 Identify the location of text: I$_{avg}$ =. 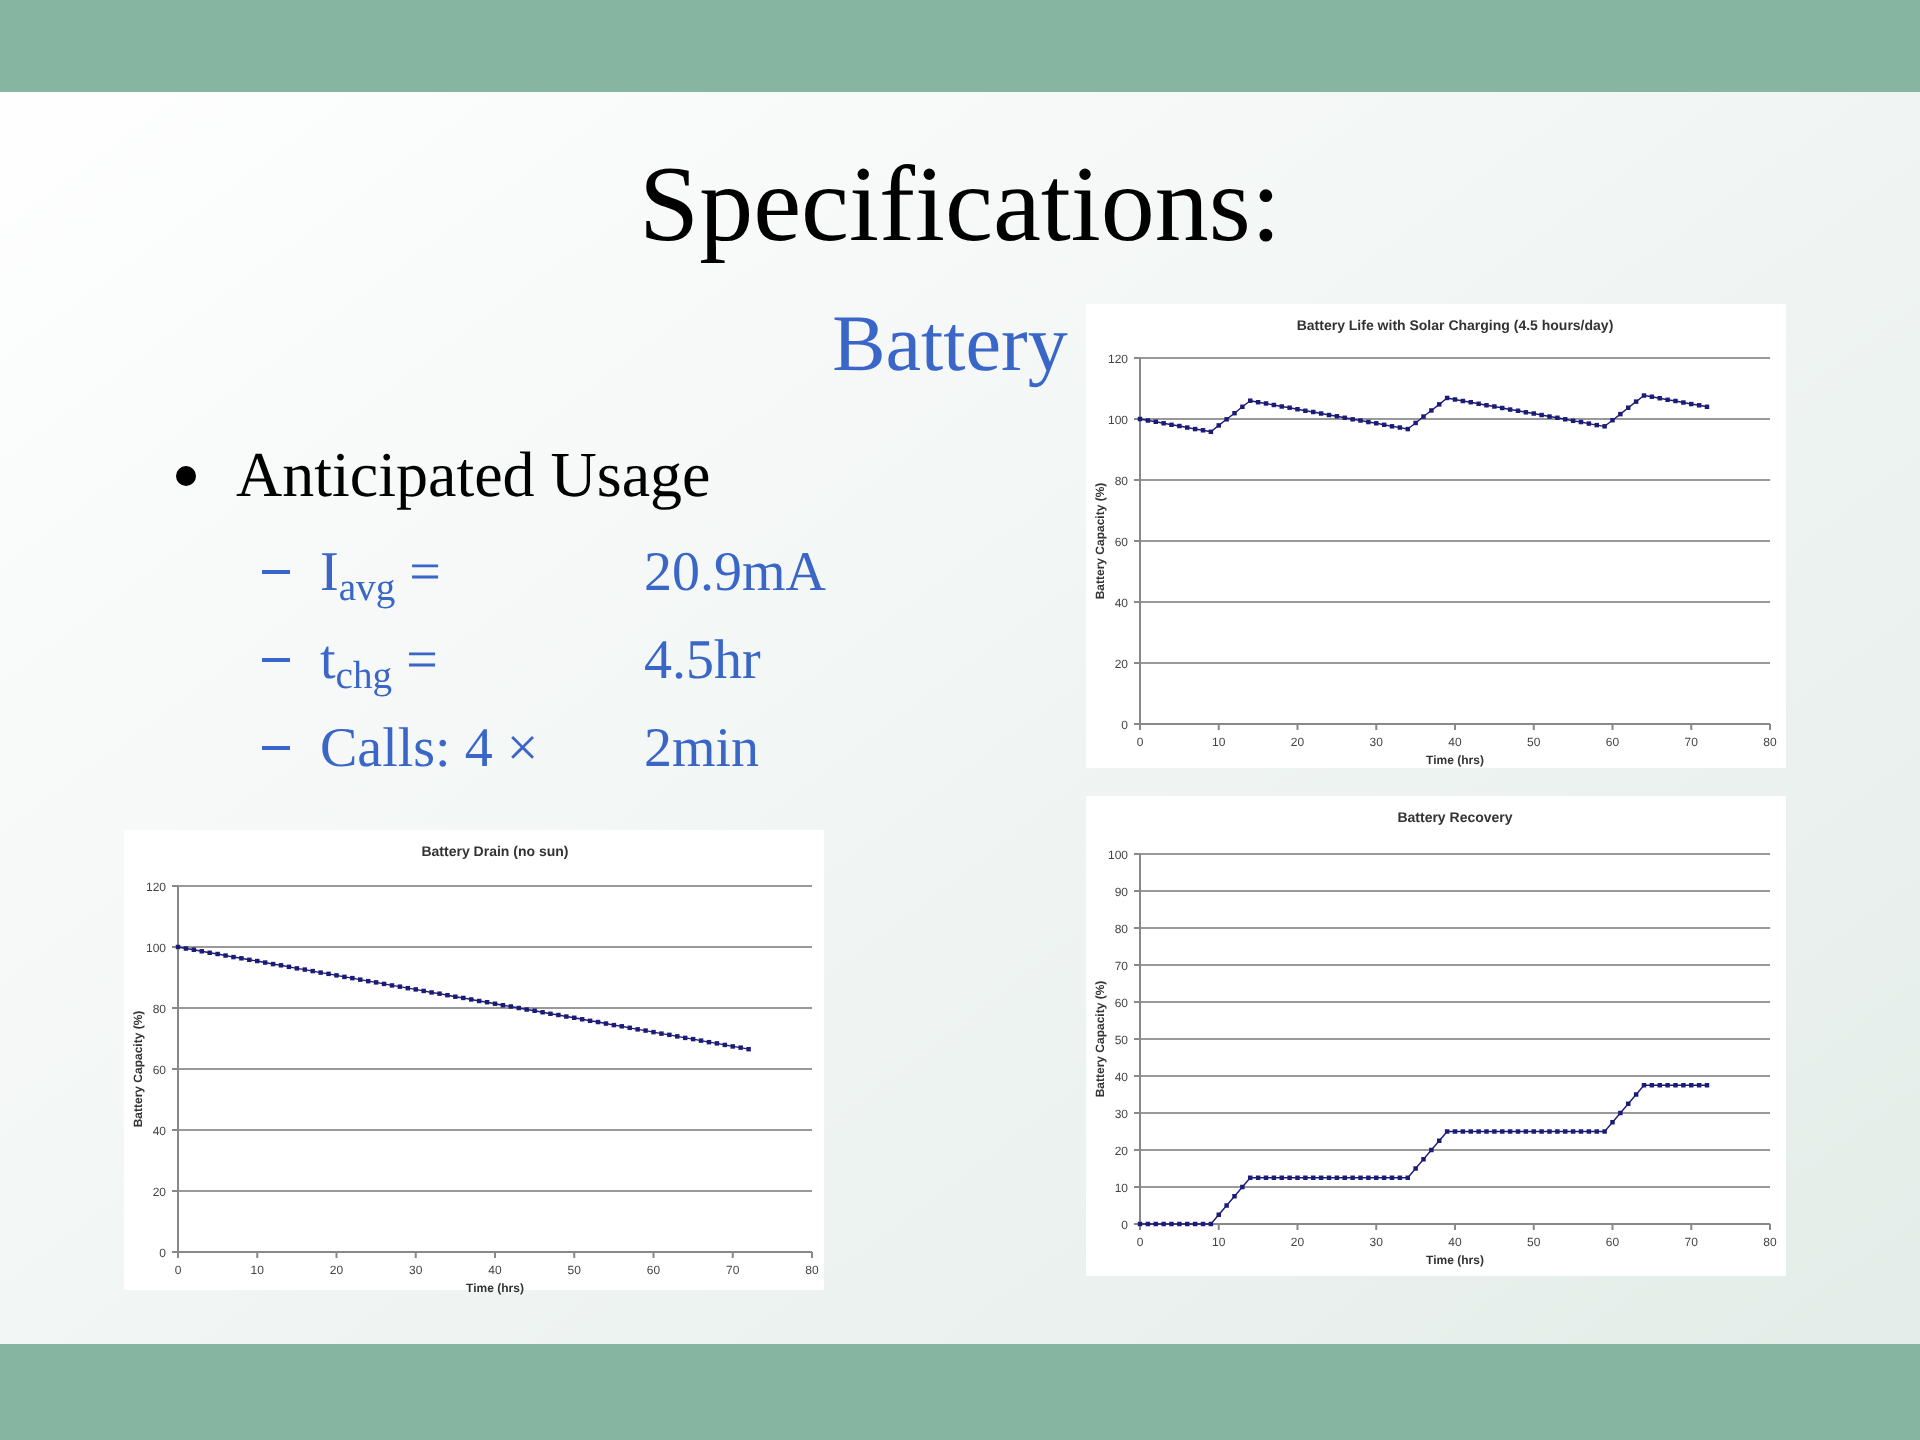
(380, 576).